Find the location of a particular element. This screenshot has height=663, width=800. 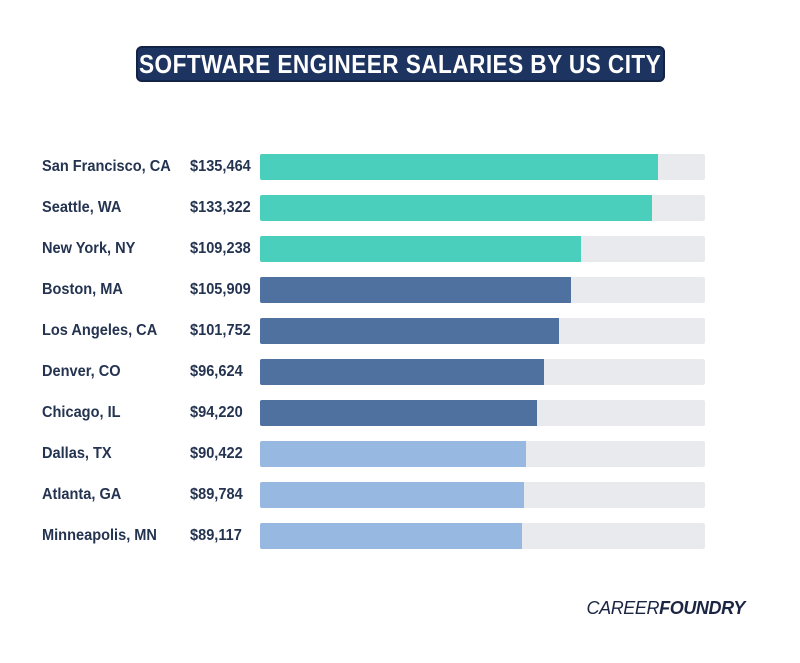

salary-value-label: $101,752 is located at coordinates (220, 330).